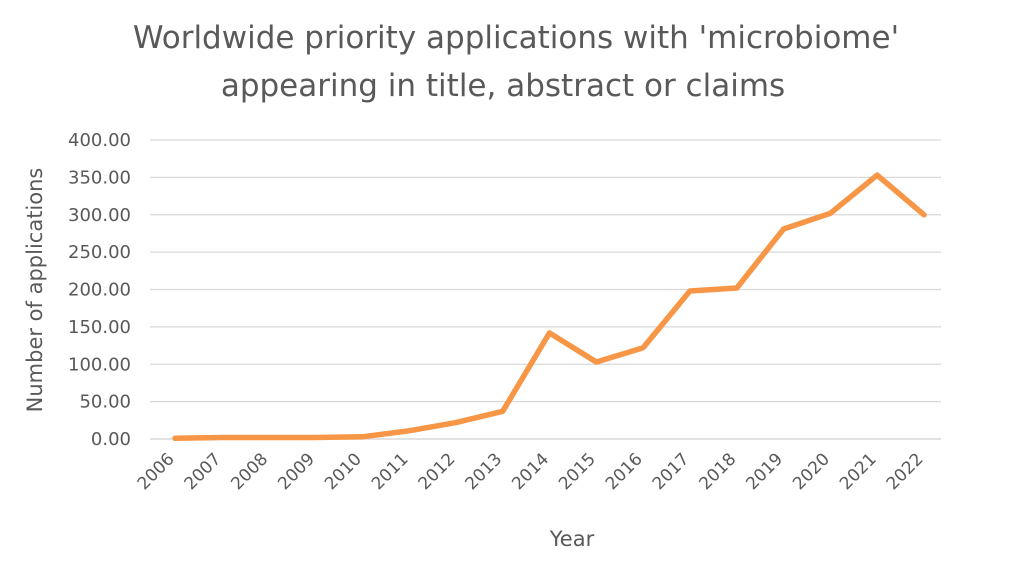 The width and height of the screenshot is (1024, 582). Describe the element at coordinates (99, 177) in the screenshot. I see `y-tick-label: 350.00` at that location.